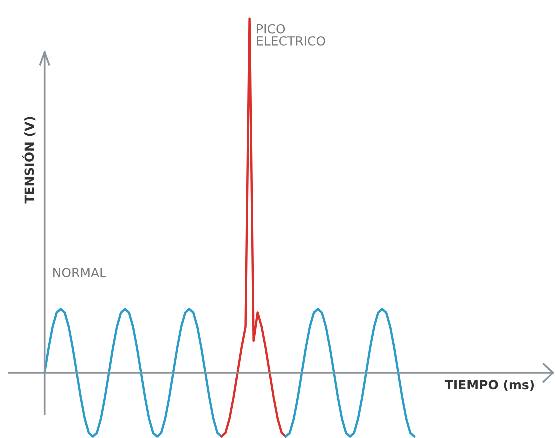 Image resolution: width=555 pixels, height=438 pixels. What do you see at coordinates (80, 273) in the screenshot?
I see `annotation: NORMAL` at bounding box center [80, 273].